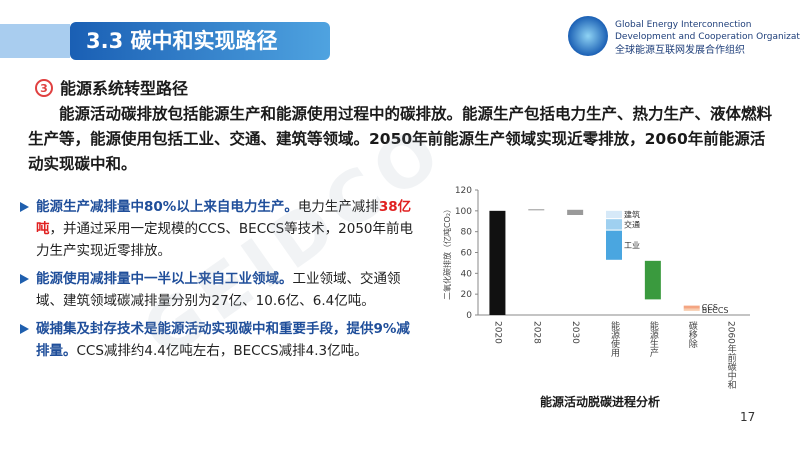 The image size is (800, 450). Describe the element at coordinates (680, 49) in the screenshot. I see `org-cn: 全球能源互联网发展合作组织` at that location.